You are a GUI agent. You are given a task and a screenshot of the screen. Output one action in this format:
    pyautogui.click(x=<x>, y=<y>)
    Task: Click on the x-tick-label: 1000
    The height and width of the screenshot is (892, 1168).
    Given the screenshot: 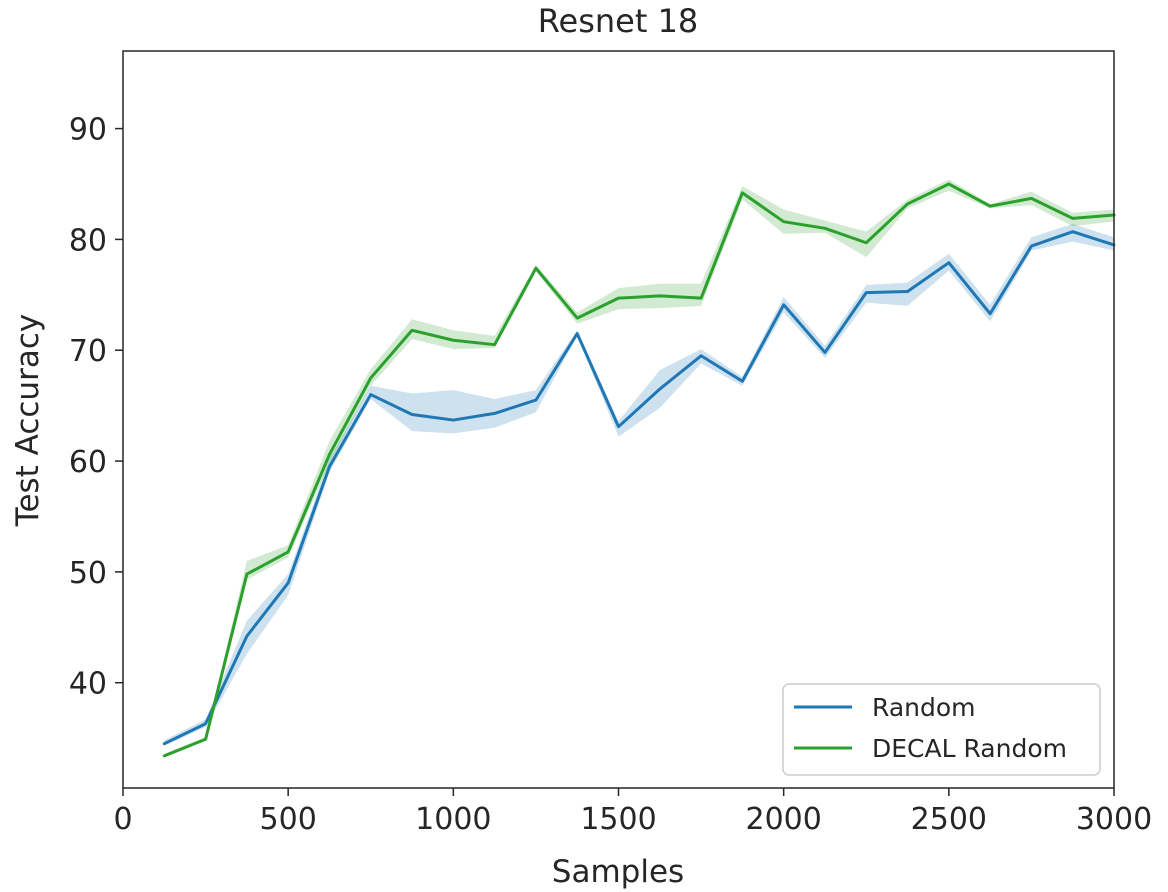 What is the action you would take?
    pyautogui.click(x=453, y=819)
    